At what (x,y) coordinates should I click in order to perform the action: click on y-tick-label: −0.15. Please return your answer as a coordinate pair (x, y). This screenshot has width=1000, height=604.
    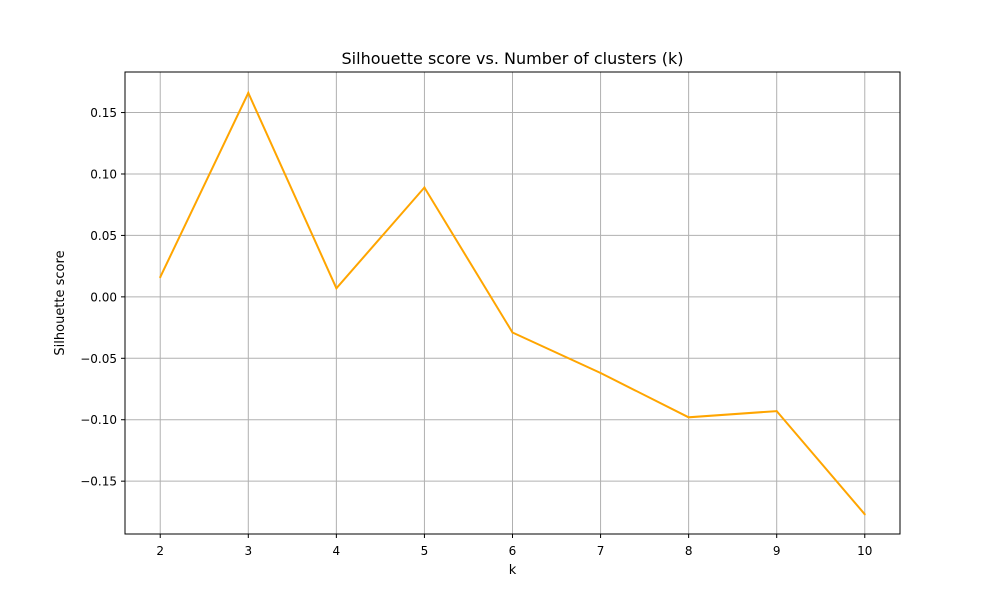
    Looking at the image, I should click on (98, 482).